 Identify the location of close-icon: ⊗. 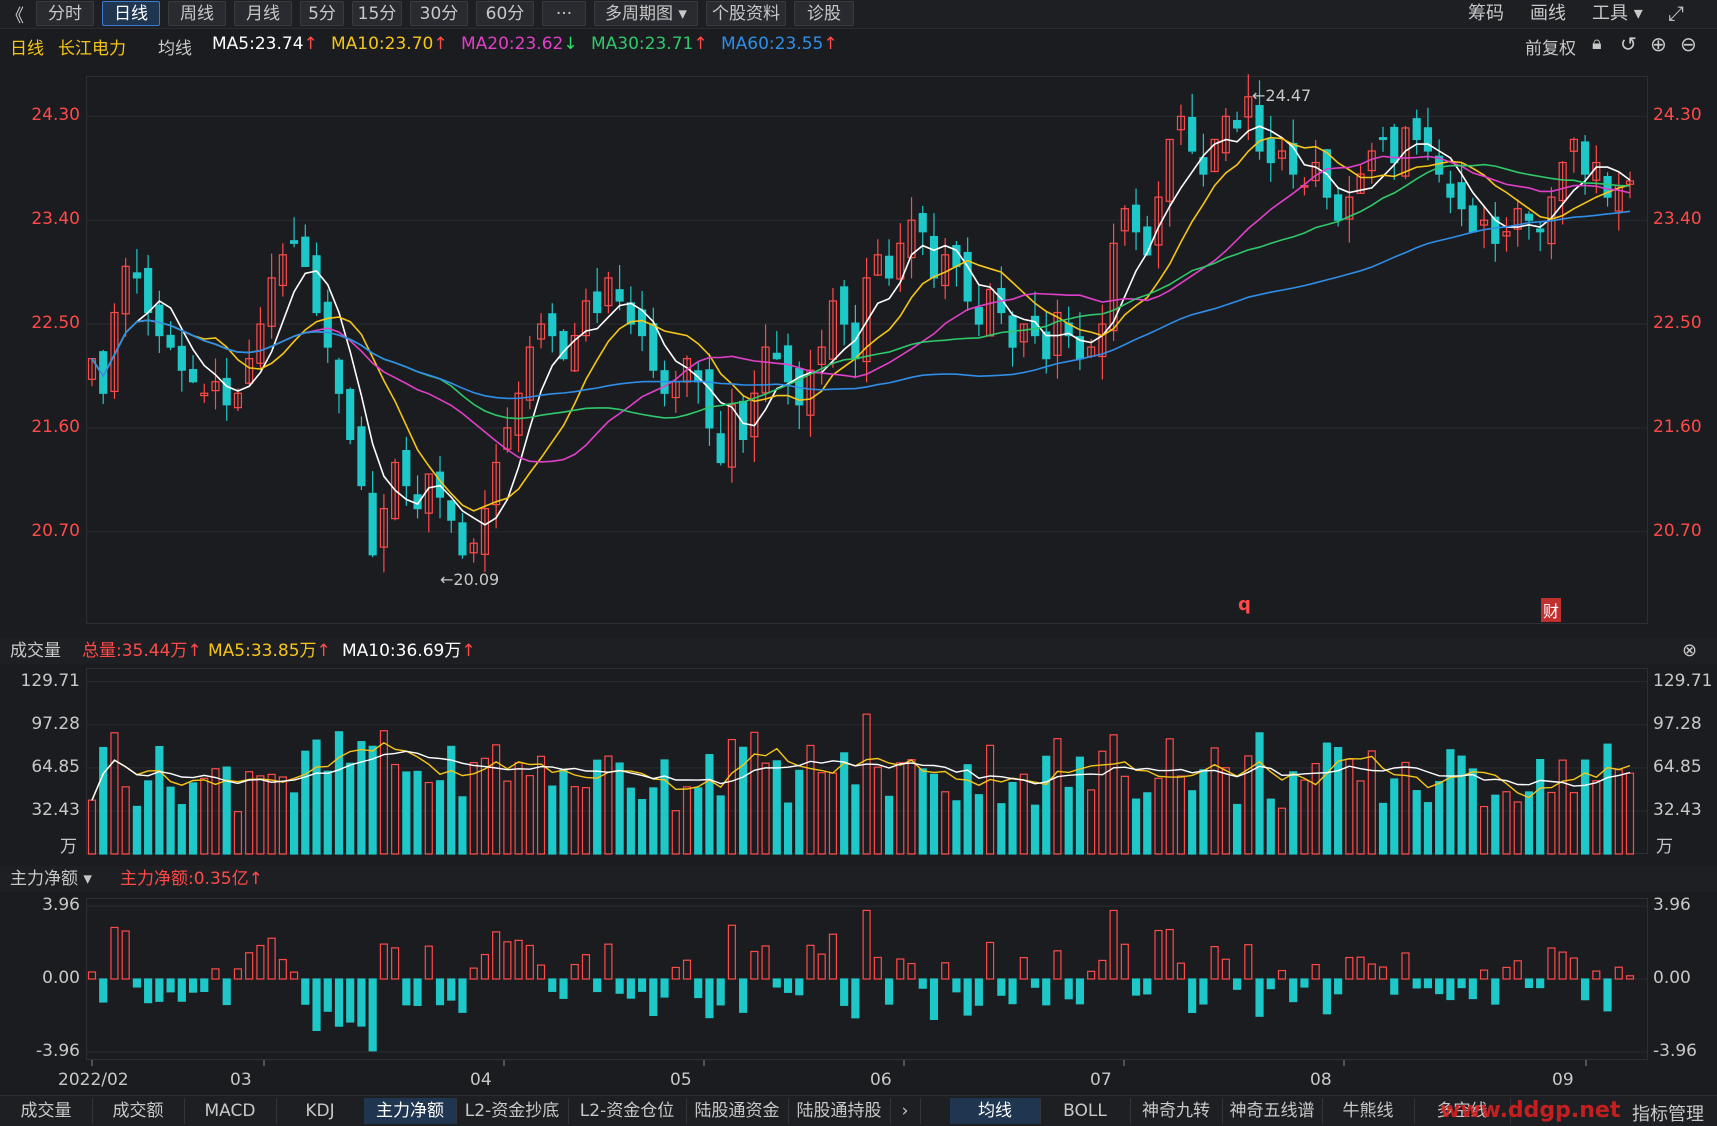
(1690, 650).